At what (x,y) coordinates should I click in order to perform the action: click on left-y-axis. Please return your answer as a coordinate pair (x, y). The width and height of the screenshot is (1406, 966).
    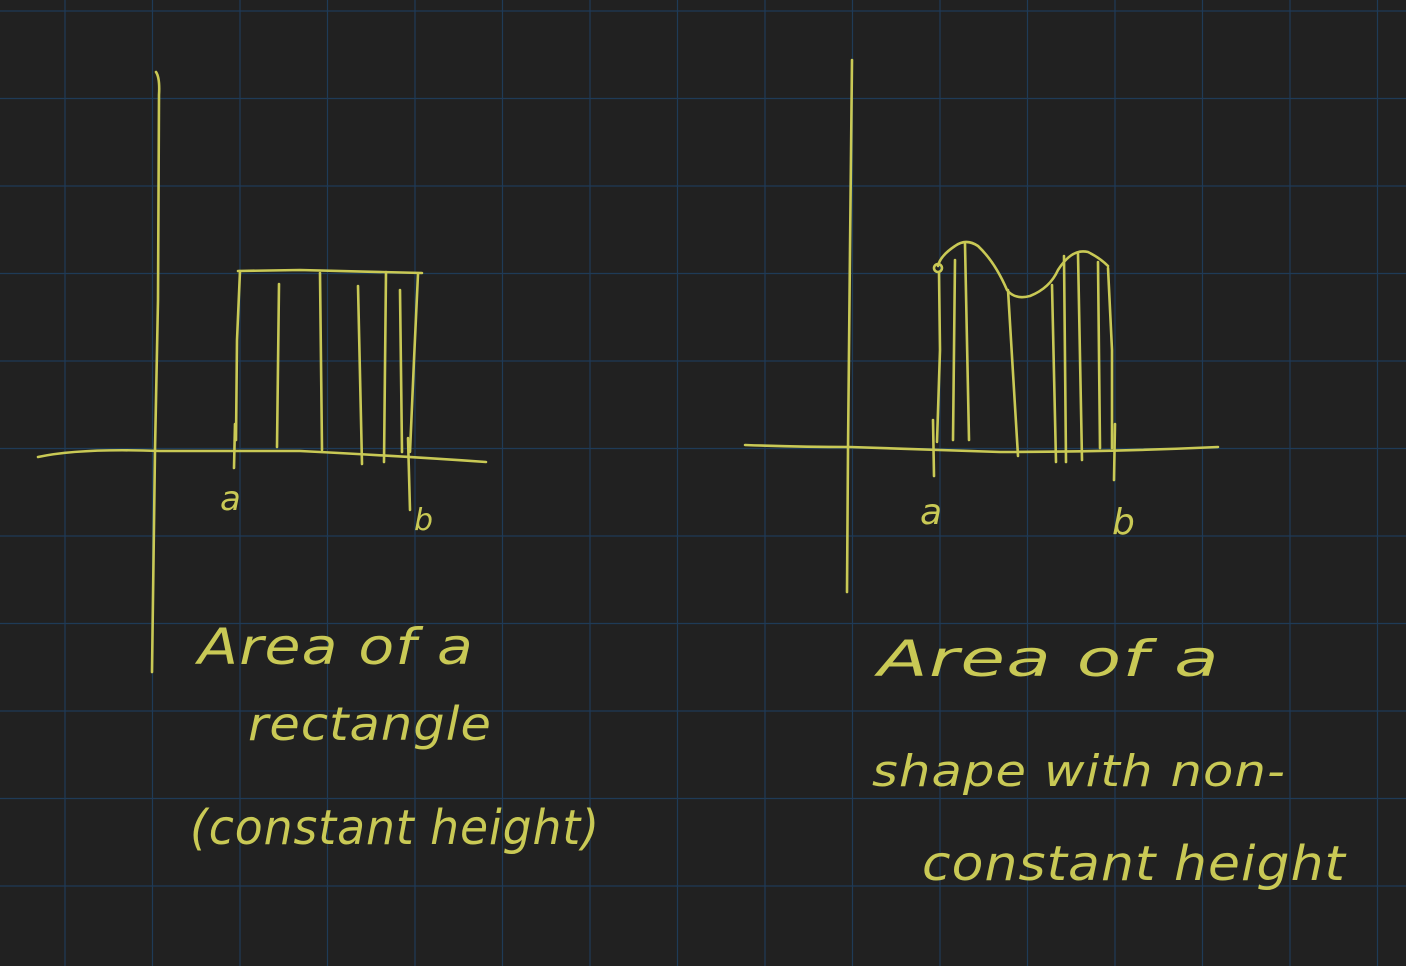
    Looking at the image, I should click on (155, 372).